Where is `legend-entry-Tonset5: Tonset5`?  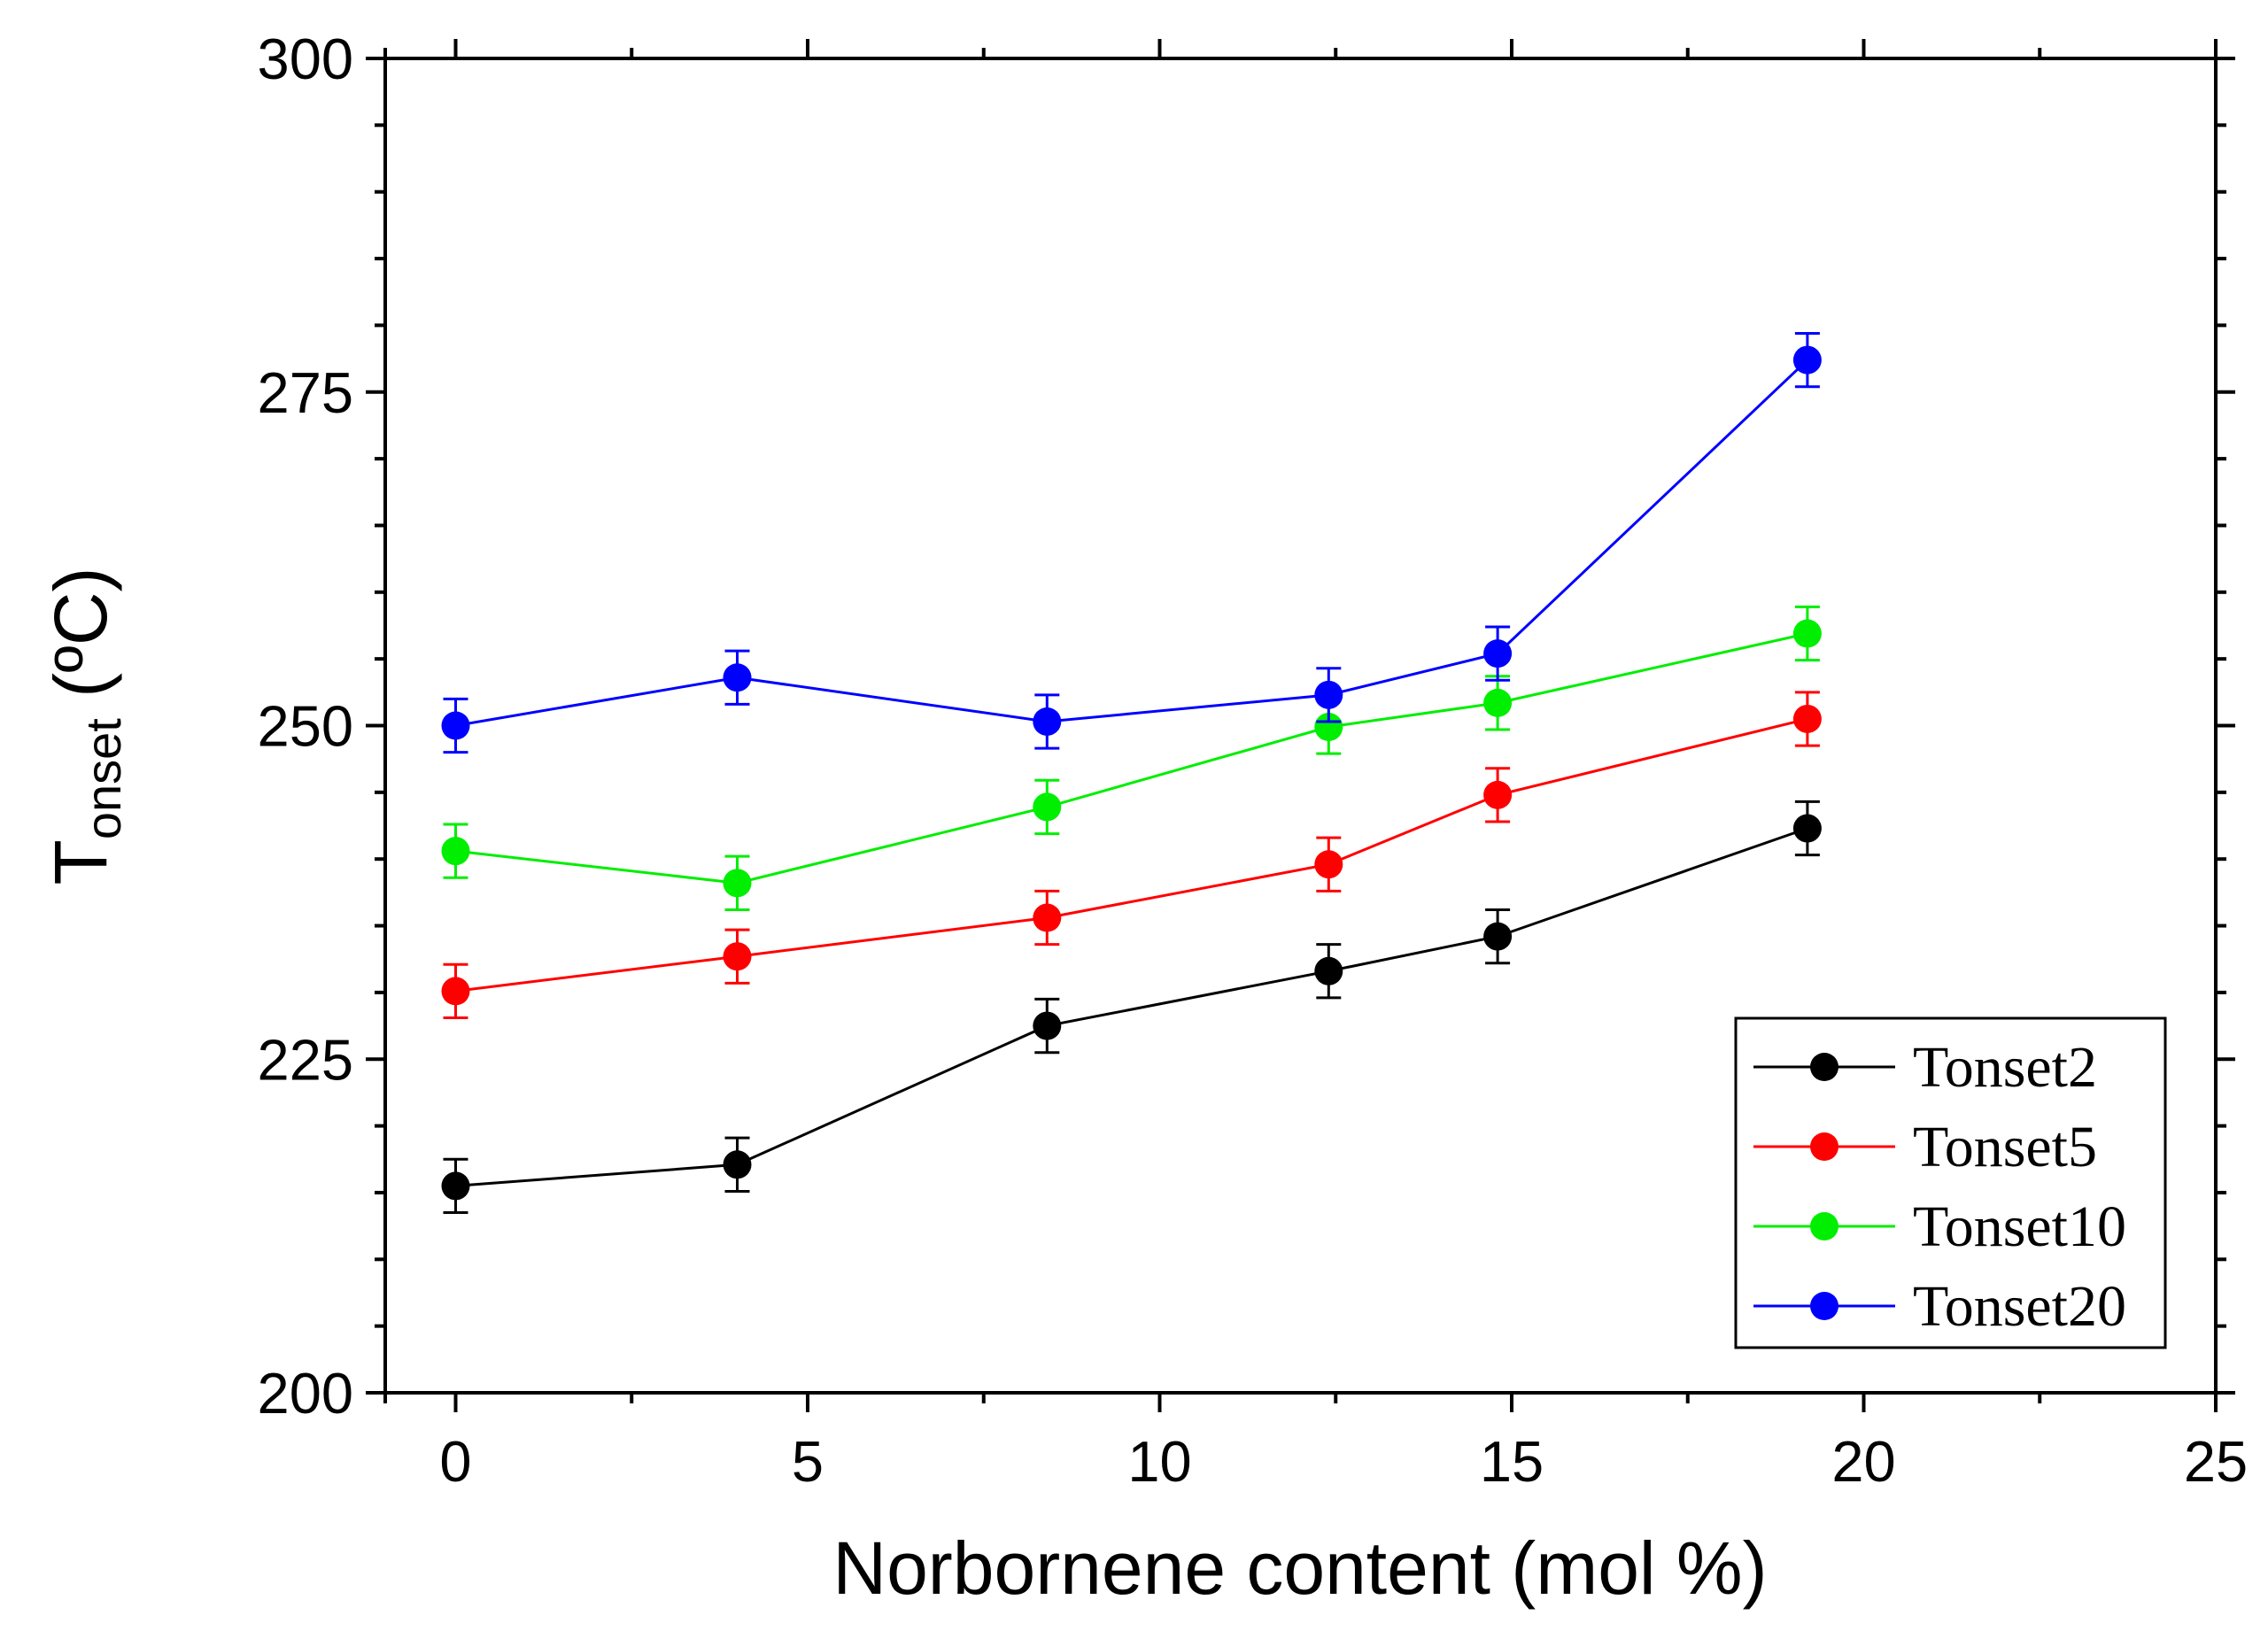
legend-entry-Tonset5: Tonset5 is located at coordinates (1925, 1147).